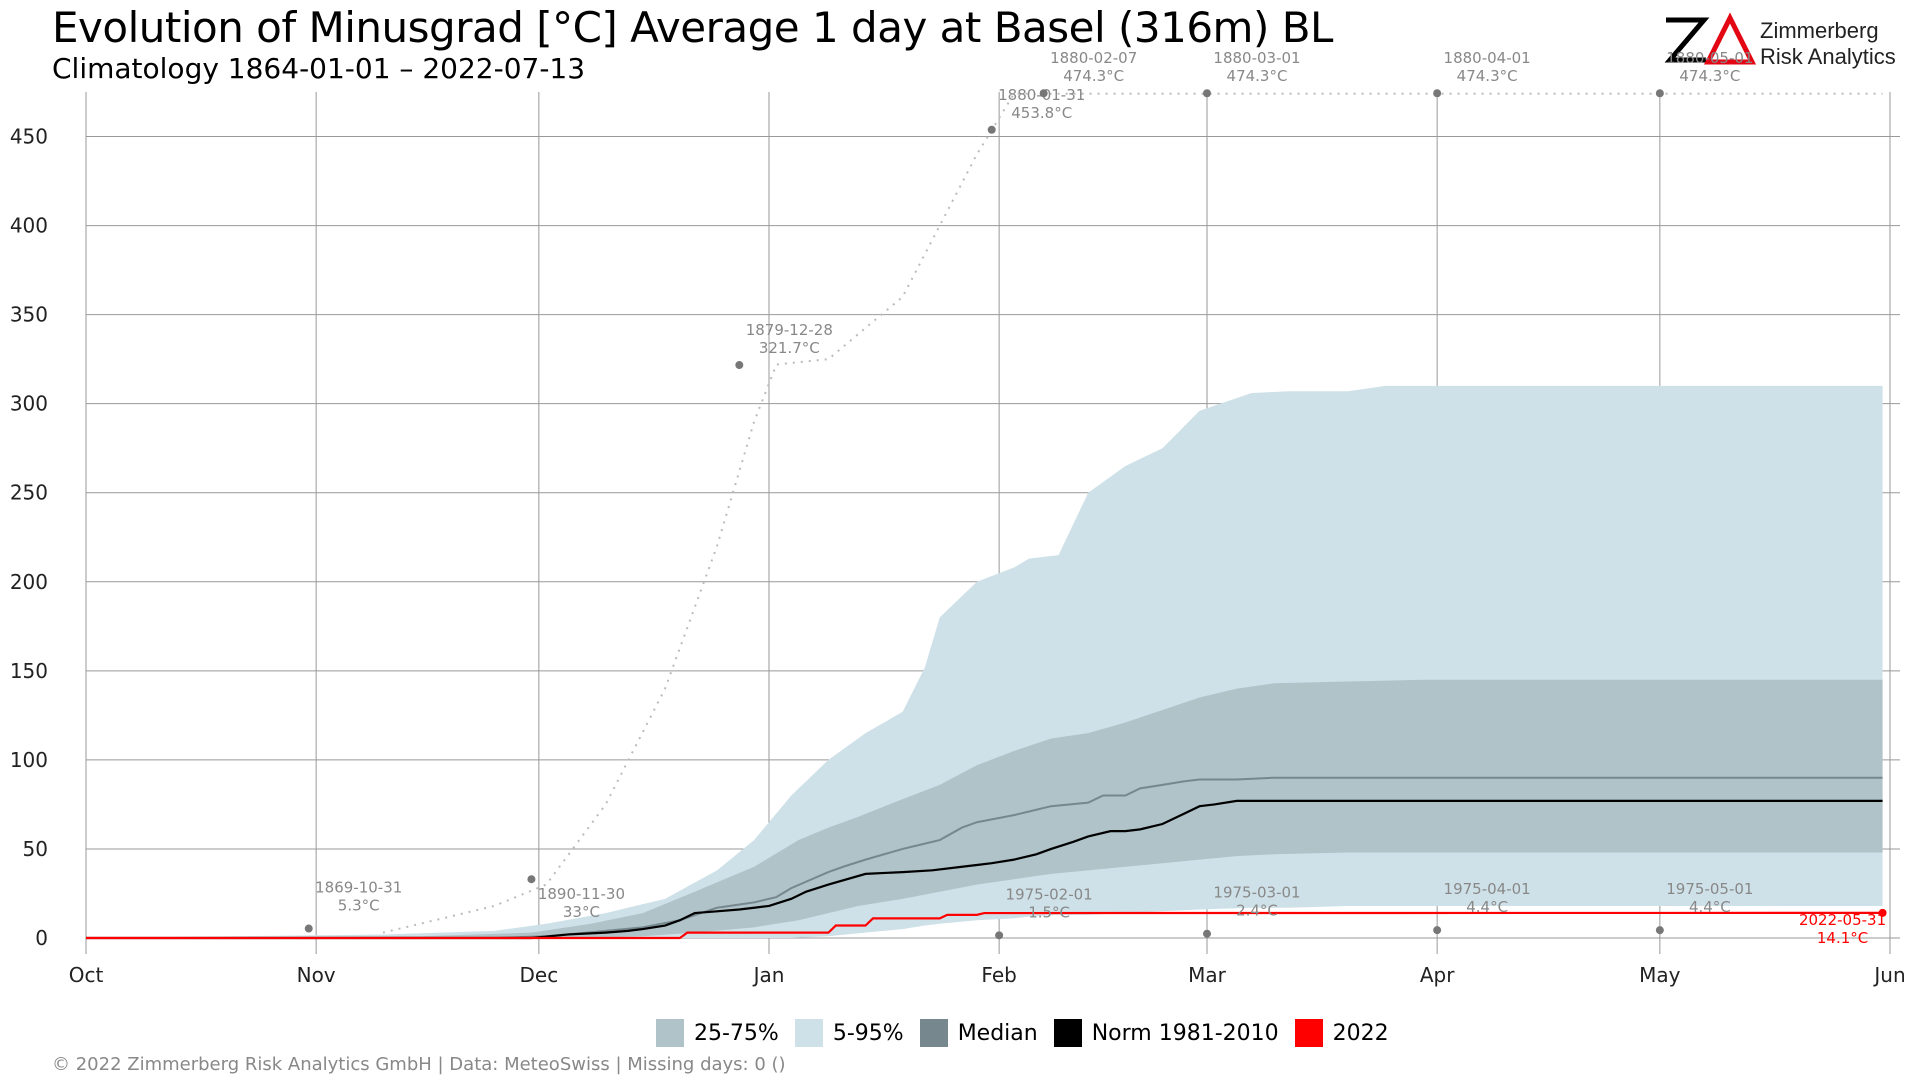  I want to click on legend-item-5-95: 5-95%, so click(849, 1033).